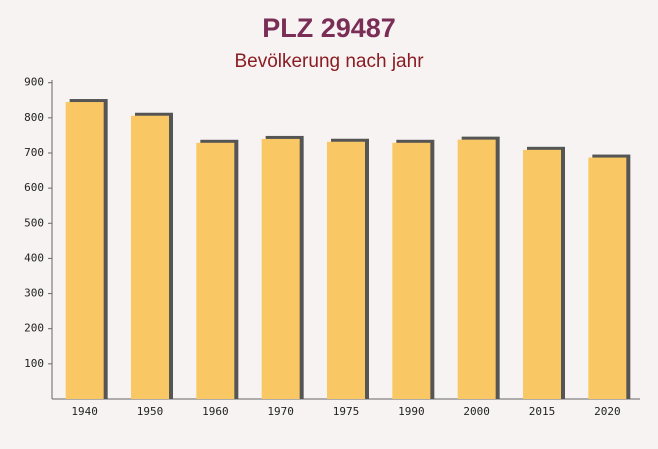 This screenshot has width=658, height=449. Describe the element at coordinates (280, 411) in the screenshot. I see `x-tick-label: 1970` at that location.